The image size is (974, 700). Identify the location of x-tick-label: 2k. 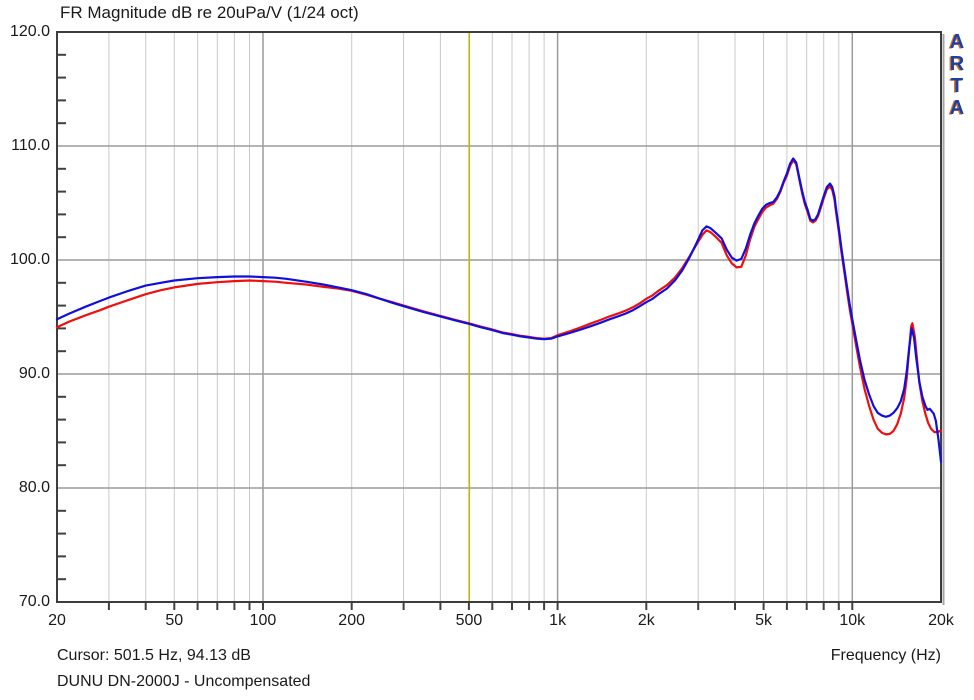
(646, 620).